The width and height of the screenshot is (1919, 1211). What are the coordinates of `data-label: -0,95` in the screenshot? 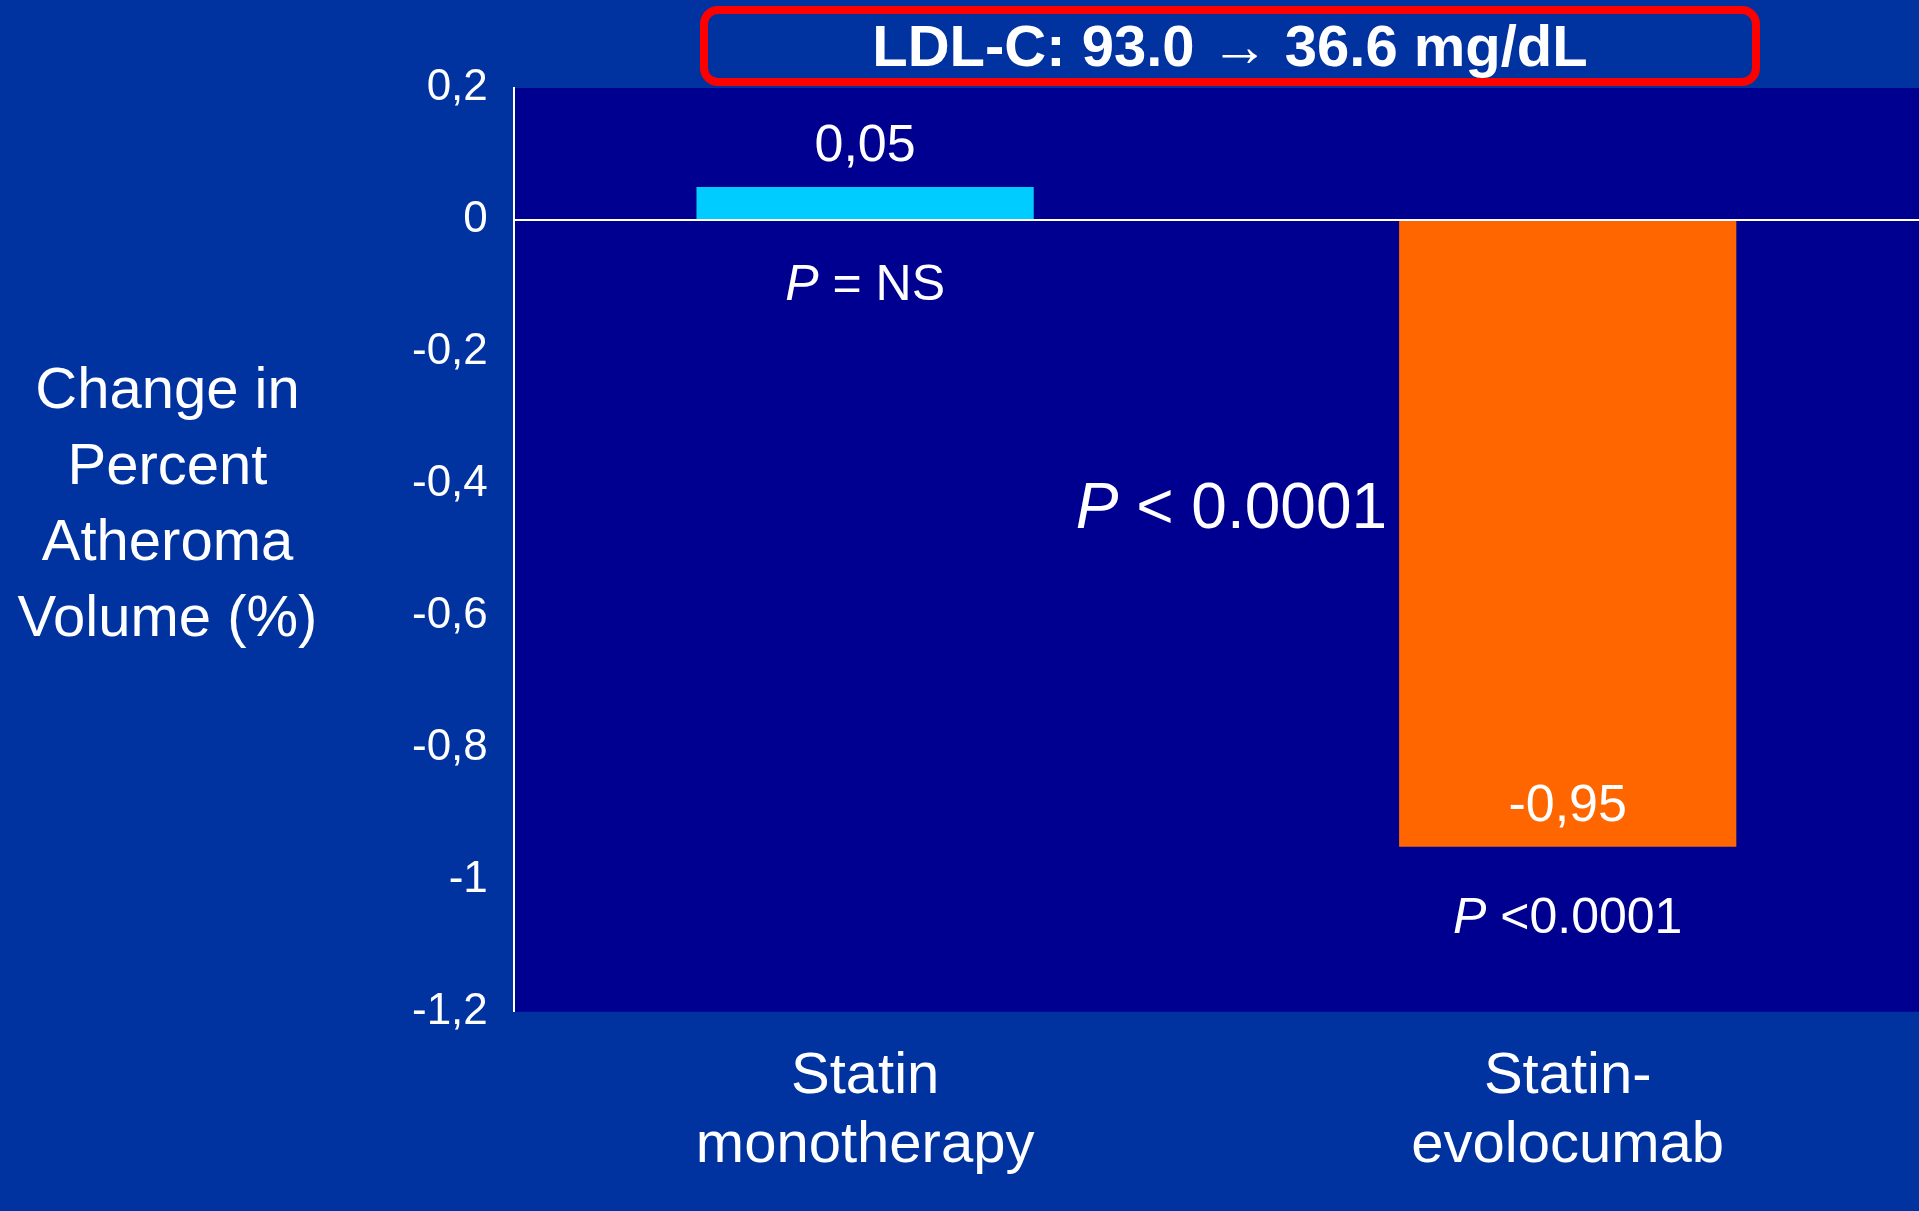 It's located at (1567, 803).